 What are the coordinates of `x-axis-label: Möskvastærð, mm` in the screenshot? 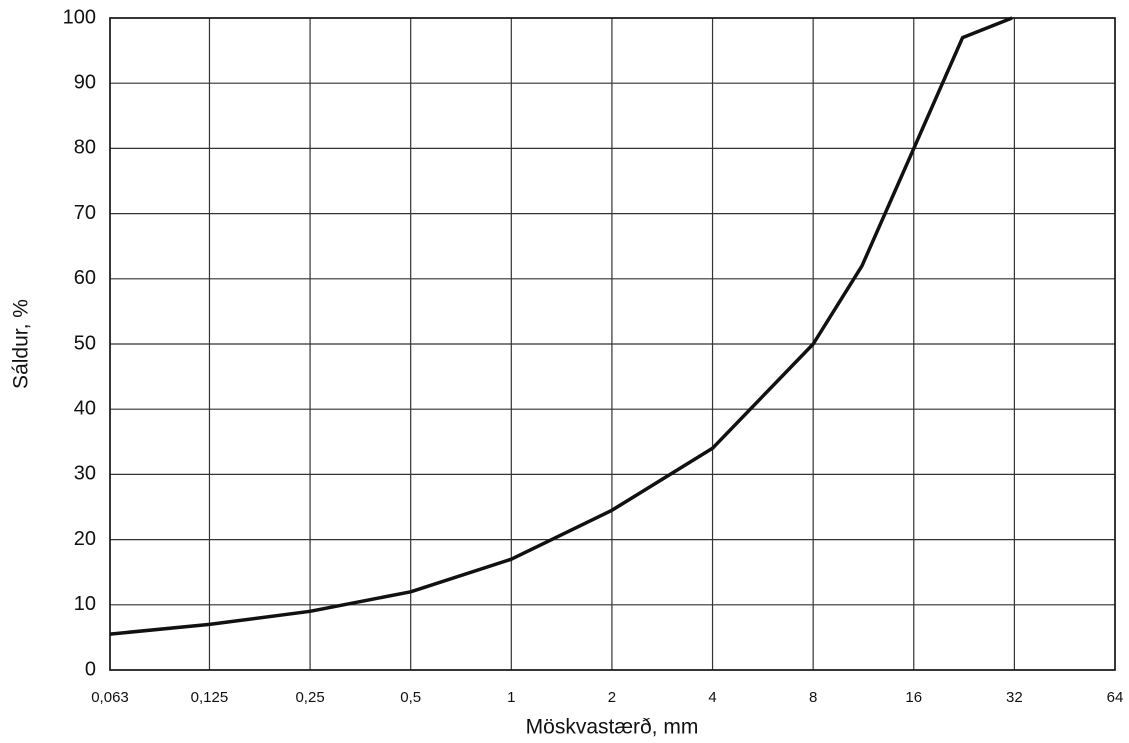 It's located at (612, 727).